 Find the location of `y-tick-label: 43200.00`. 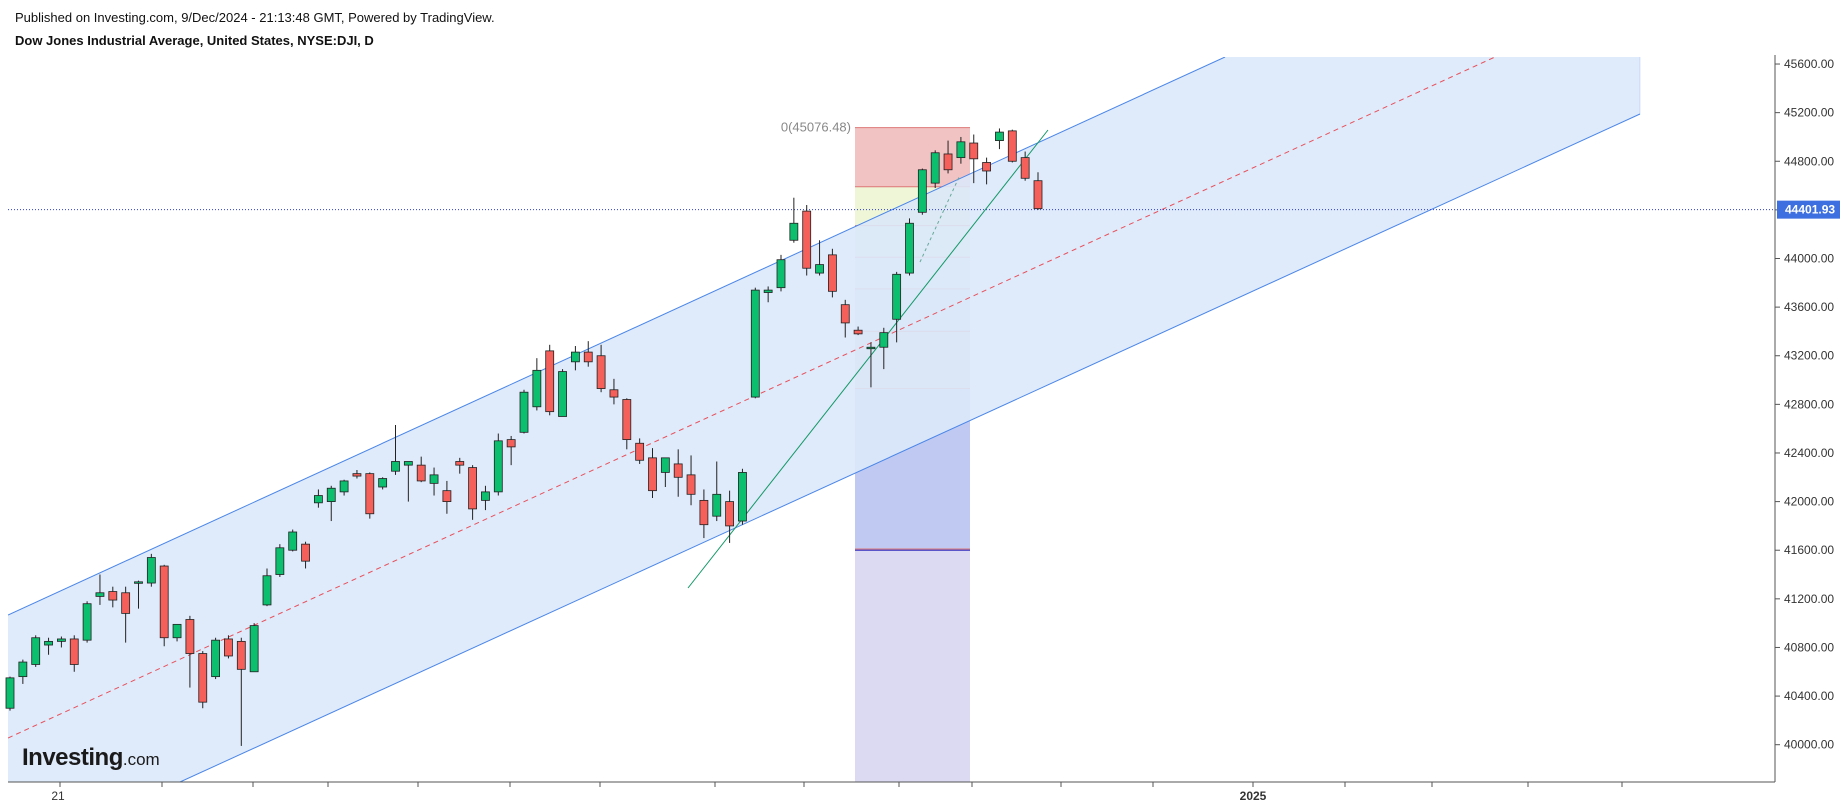

y-tick-label: 43200.00 is located at coordinates (1809, 356).